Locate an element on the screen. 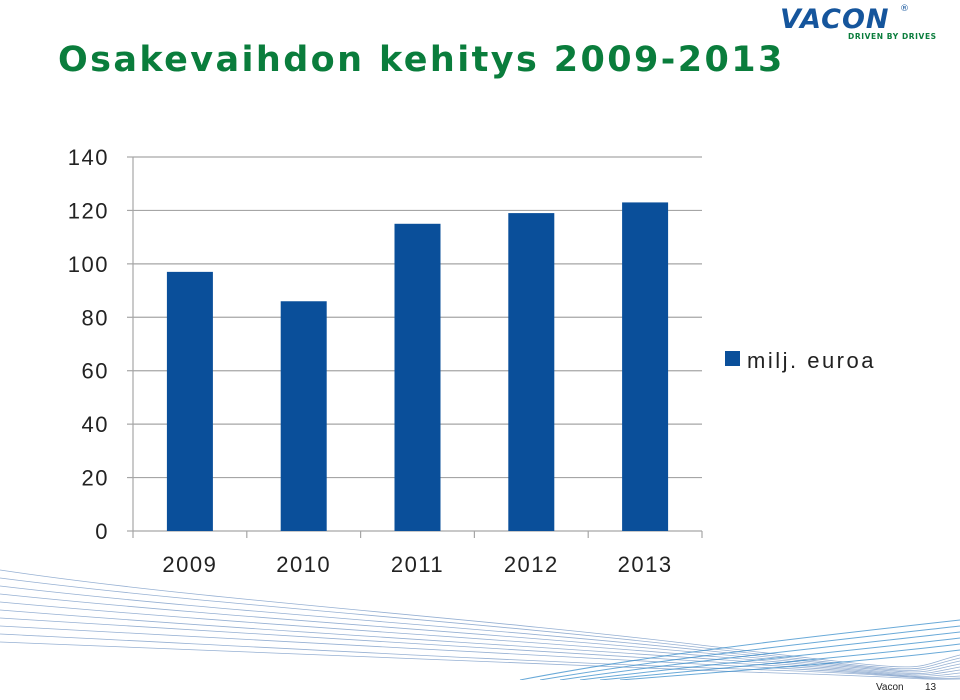 The width and height of the screenshot is (960, 700). x-tick-label: 2010 is located at coordinates (303, 564).